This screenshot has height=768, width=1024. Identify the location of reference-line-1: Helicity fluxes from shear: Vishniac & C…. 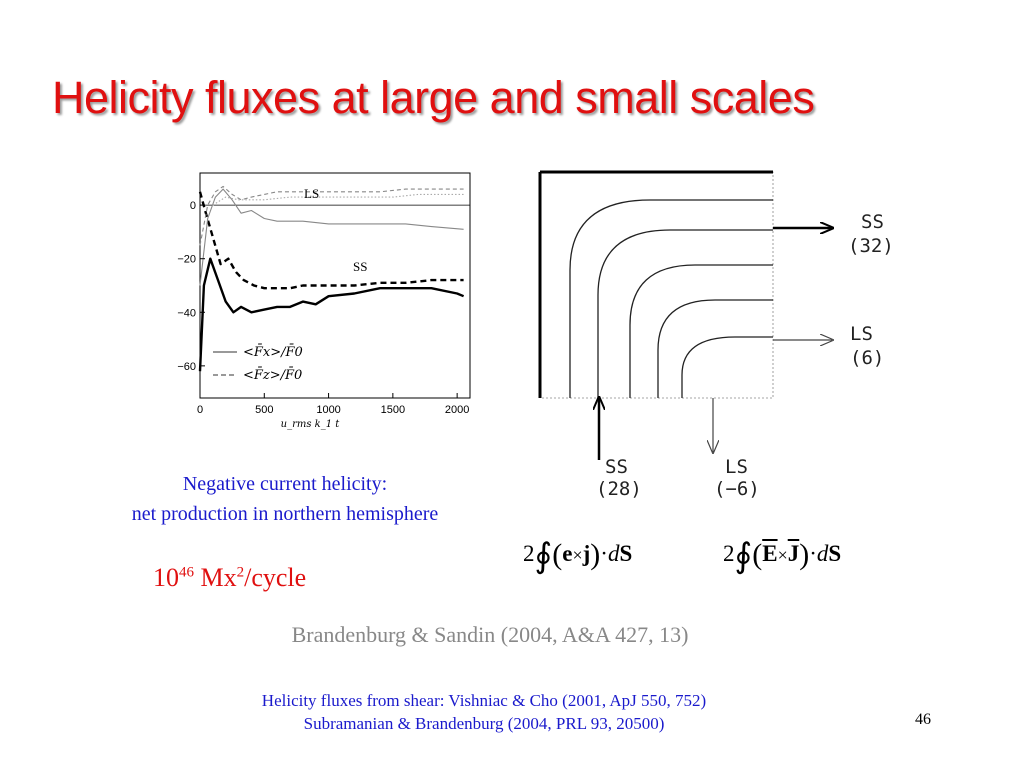
(484, 700).